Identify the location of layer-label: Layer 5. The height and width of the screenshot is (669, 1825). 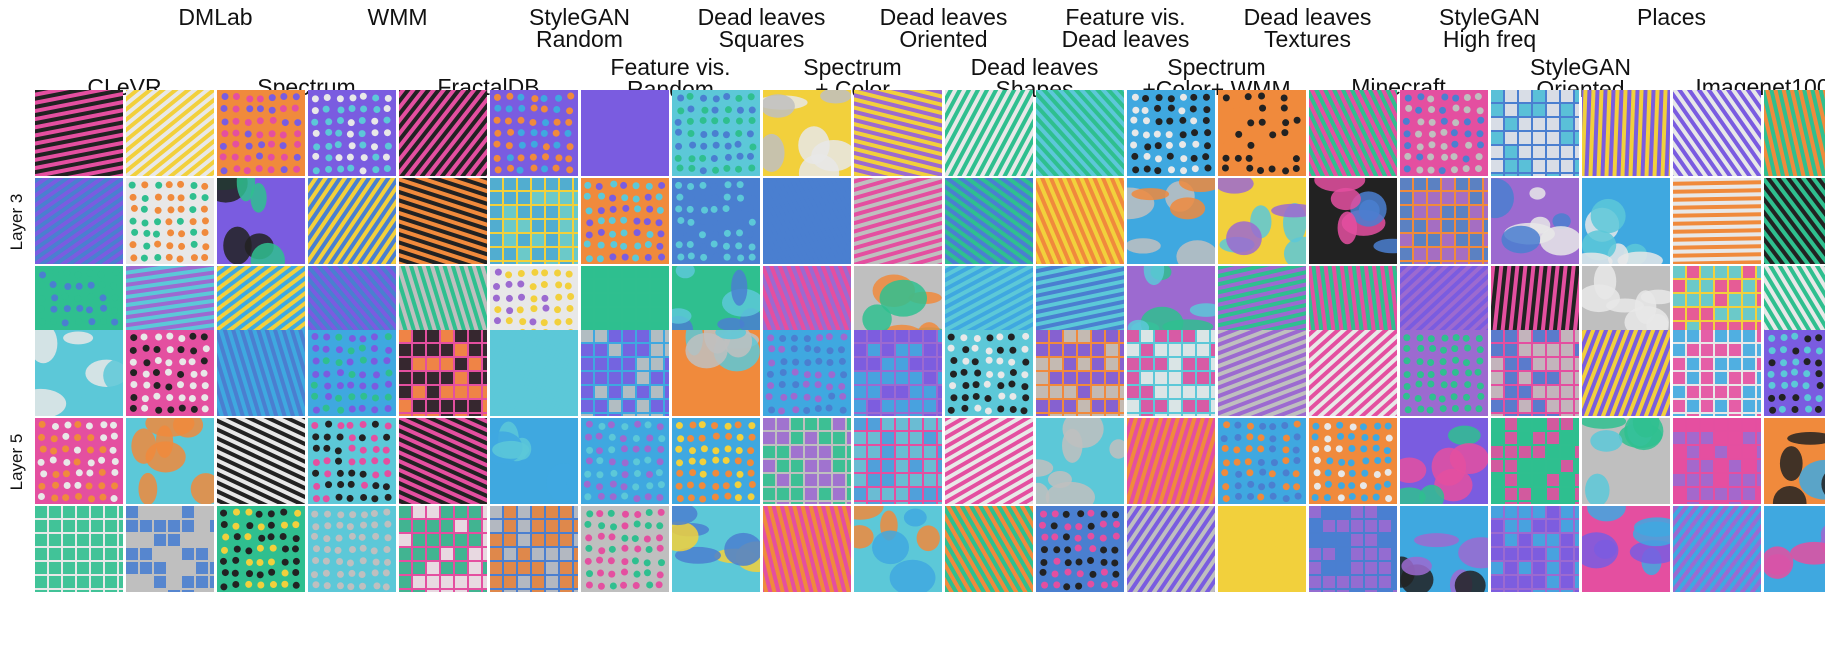
(16, 462).